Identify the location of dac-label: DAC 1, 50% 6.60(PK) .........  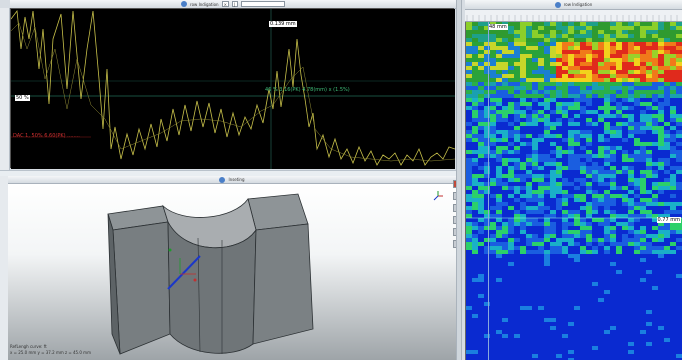
(46, 136).